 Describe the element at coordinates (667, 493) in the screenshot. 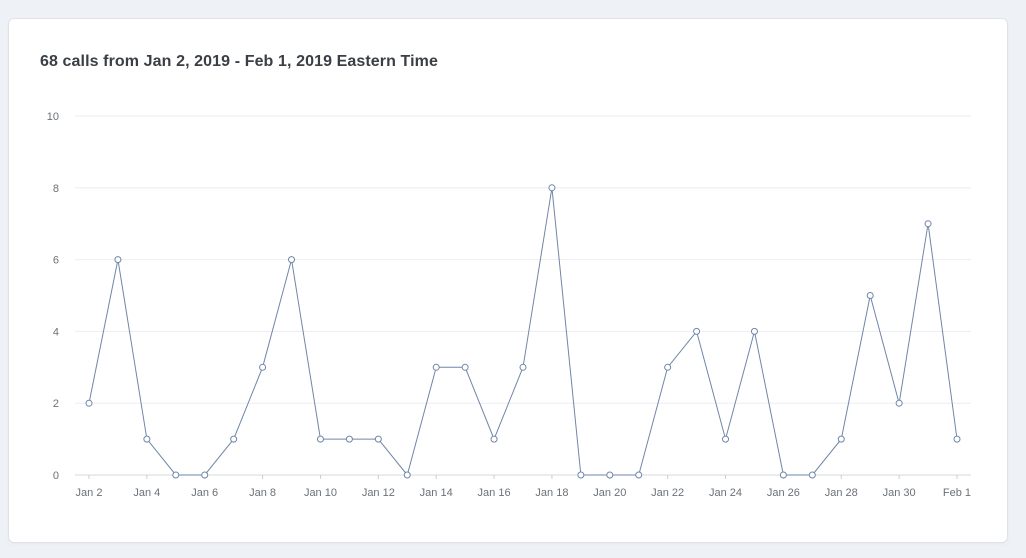

I see `x-tick-label: Jan 22` at that location.